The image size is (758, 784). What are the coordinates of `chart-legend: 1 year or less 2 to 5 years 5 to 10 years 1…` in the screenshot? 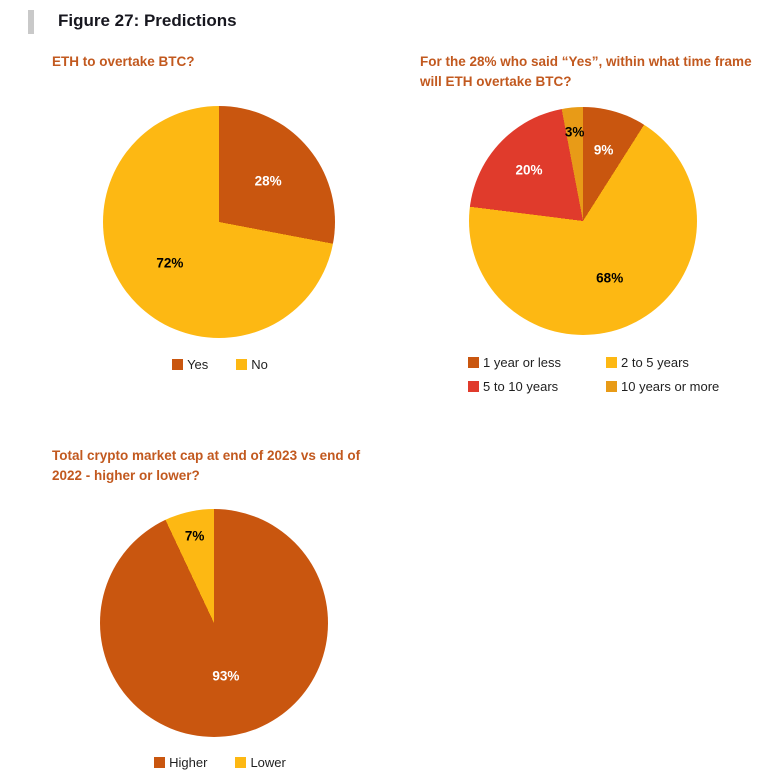 It's located at (593, 374).